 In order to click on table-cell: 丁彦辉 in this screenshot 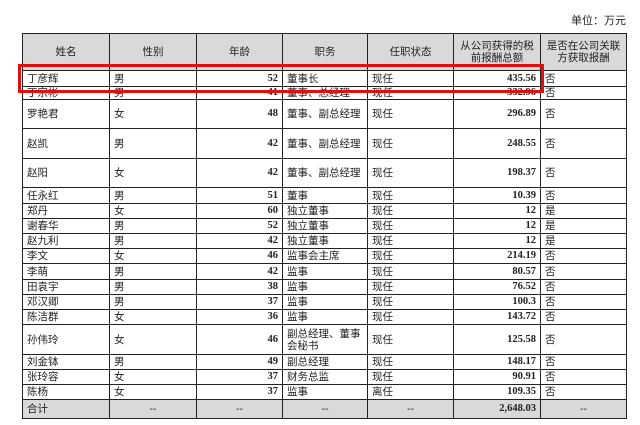, I will do `click(66, 78)`.